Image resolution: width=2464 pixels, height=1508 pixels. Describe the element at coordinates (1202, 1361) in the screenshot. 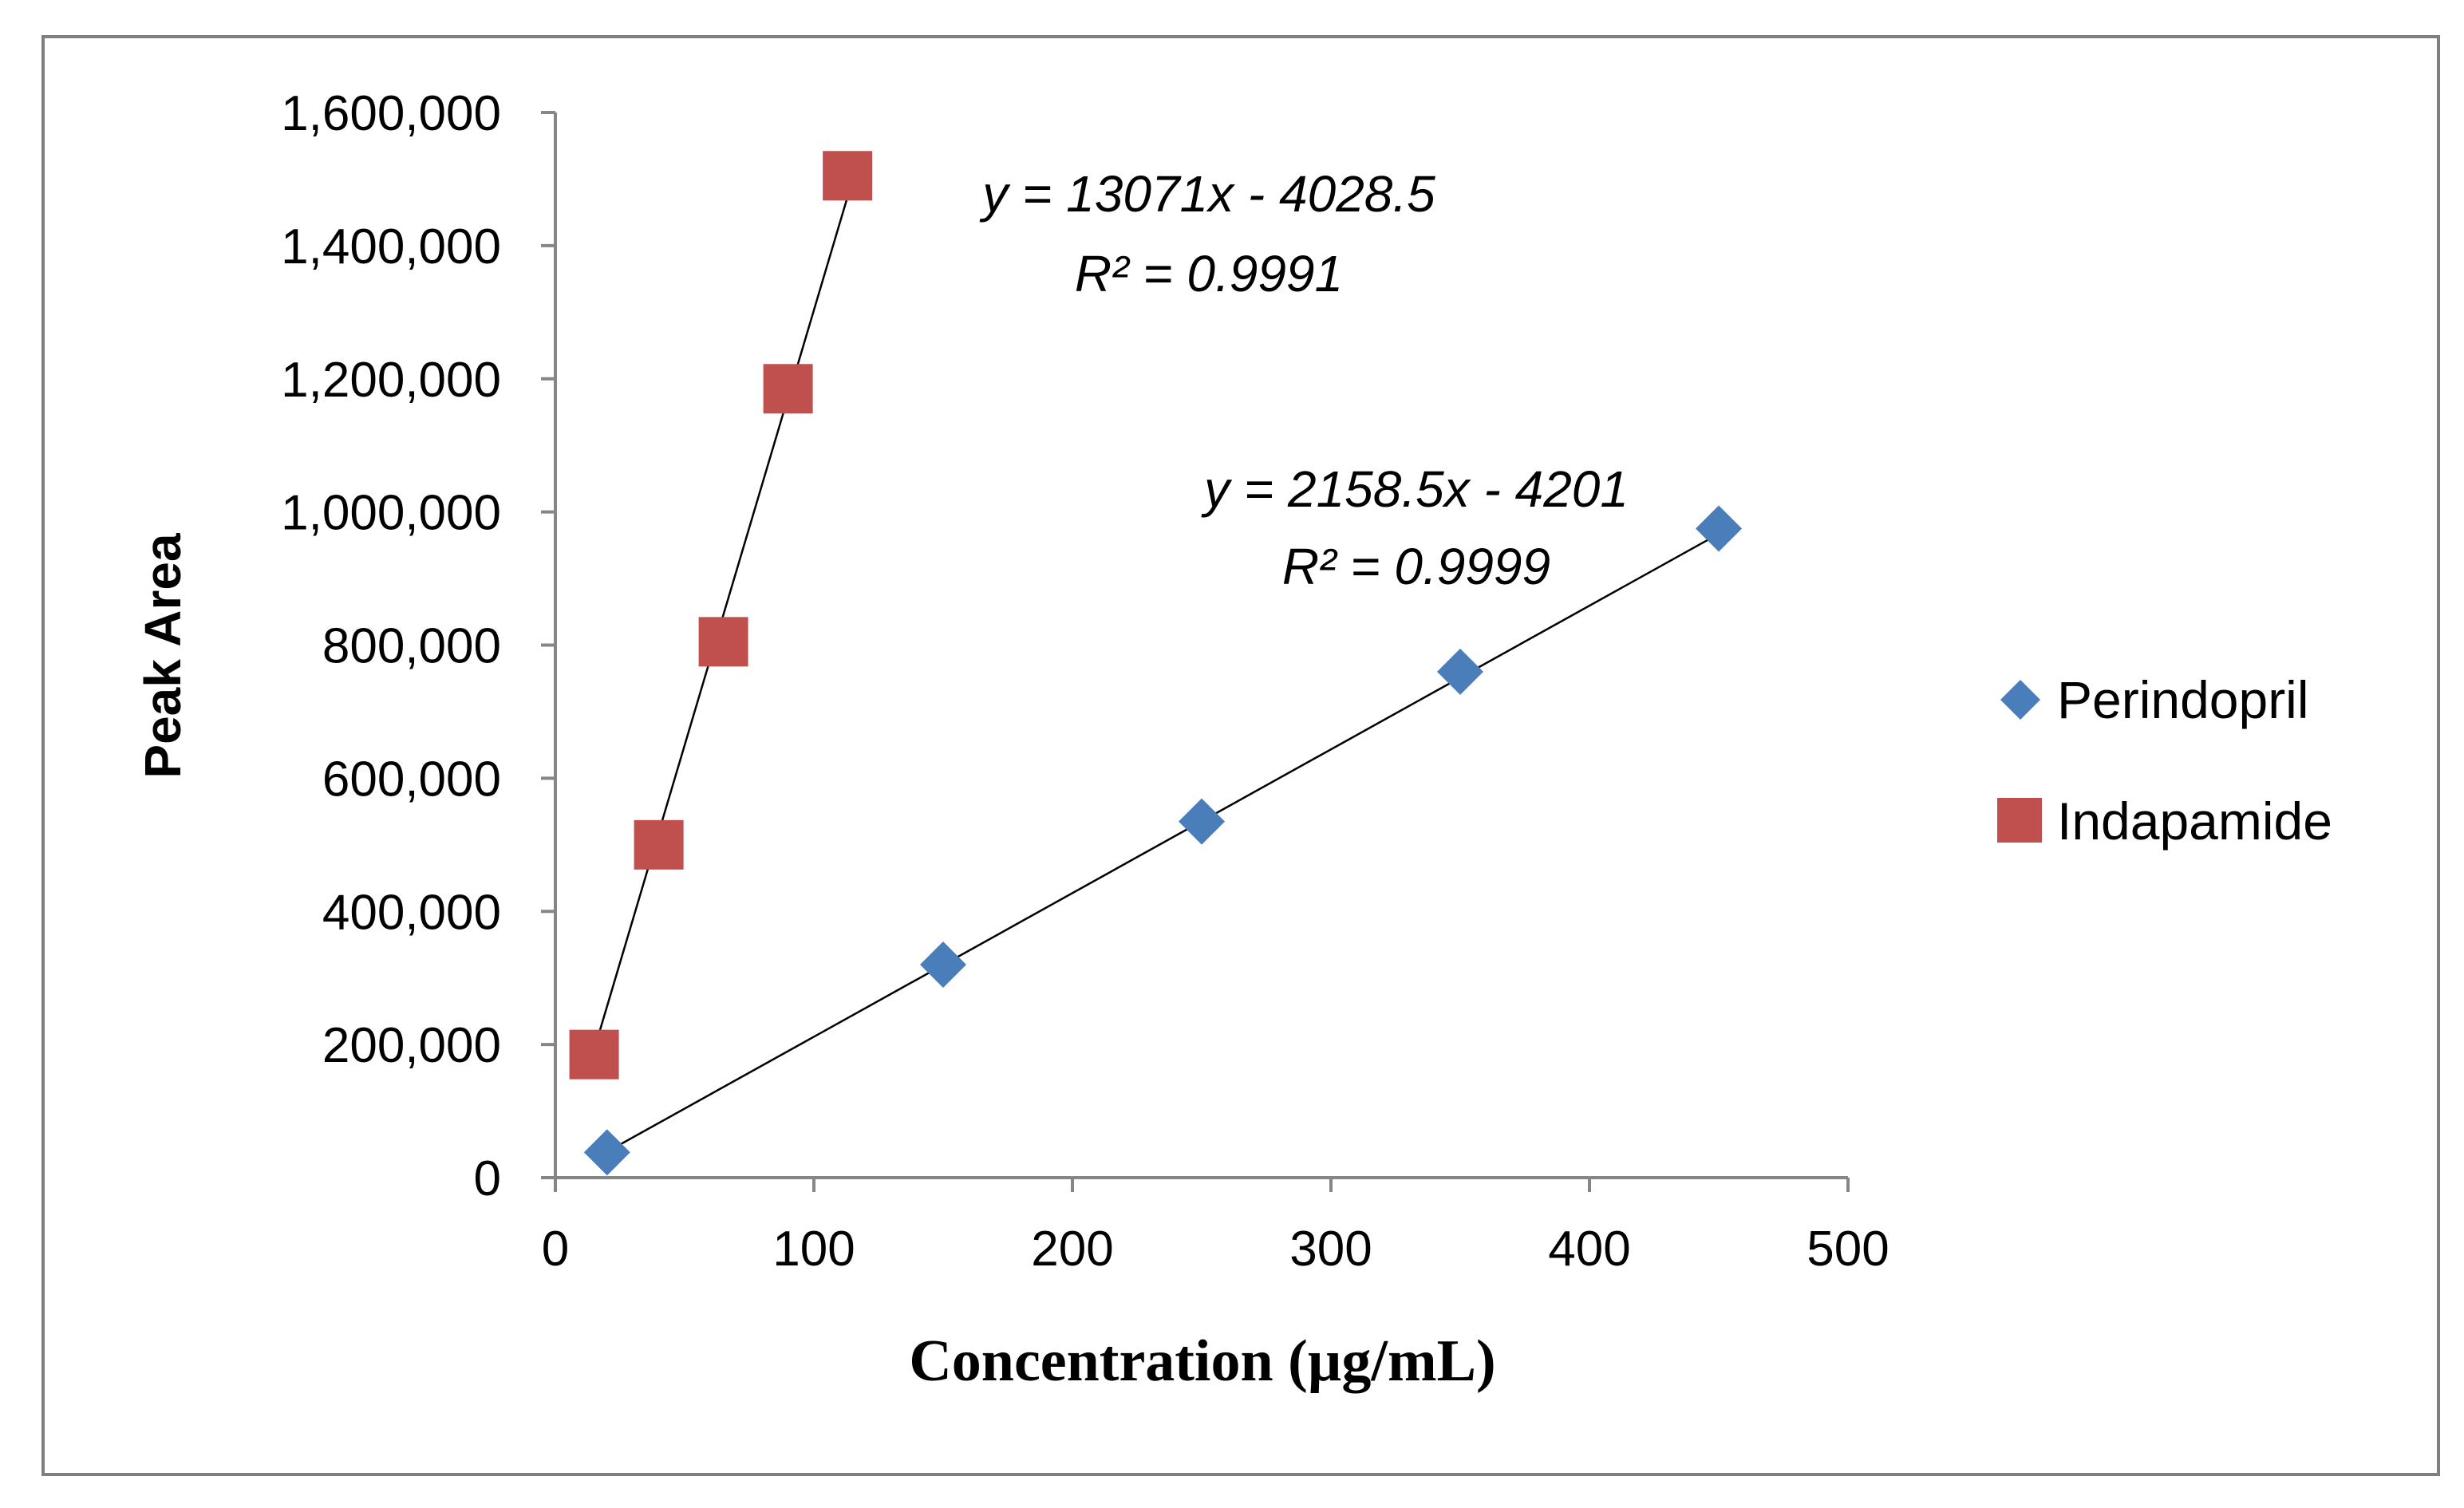

I see `x-axis-title: Concentration (µg/mL)` at that location.